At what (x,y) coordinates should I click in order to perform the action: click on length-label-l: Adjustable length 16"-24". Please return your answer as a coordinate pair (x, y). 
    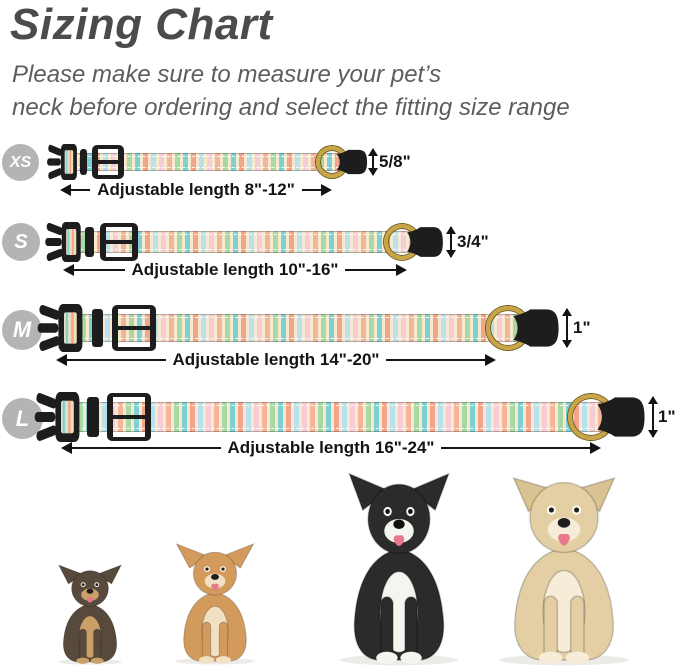
    Looking at the image, I should click on (331, 447).